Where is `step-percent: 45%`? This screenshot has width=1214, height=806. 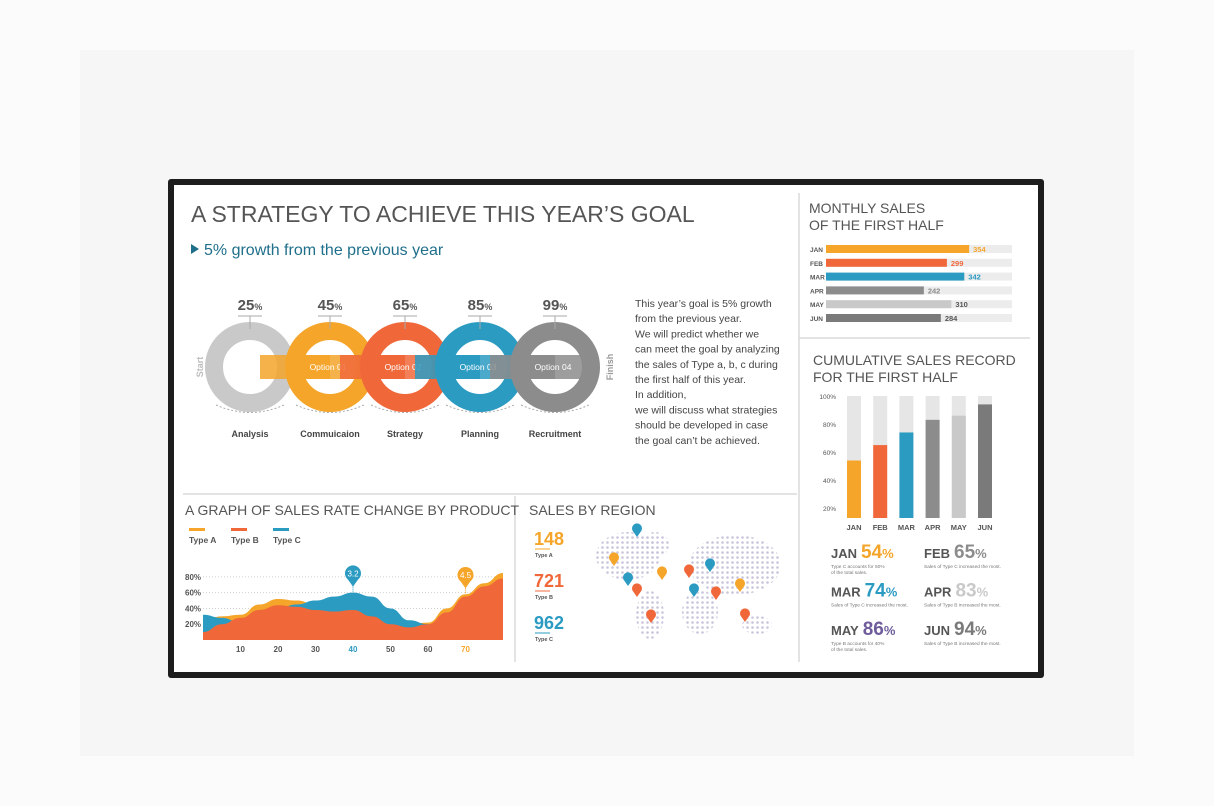
step-percent: 45% is located at coordinates (330, 305).